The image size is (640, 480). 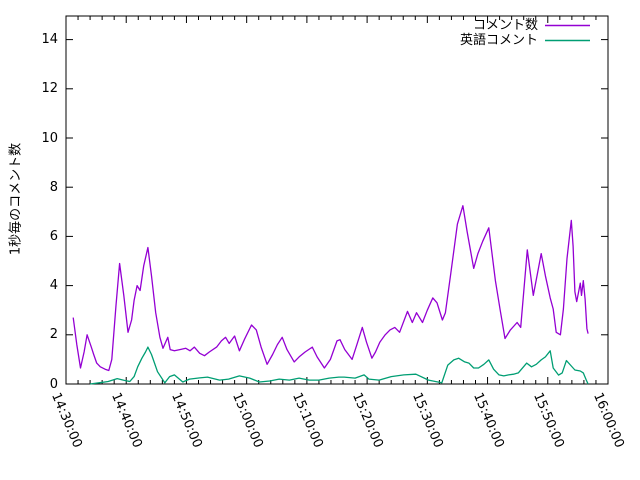 I want to click on legend-label-english-comments: 英語コメント, so click(x=498, y=40).